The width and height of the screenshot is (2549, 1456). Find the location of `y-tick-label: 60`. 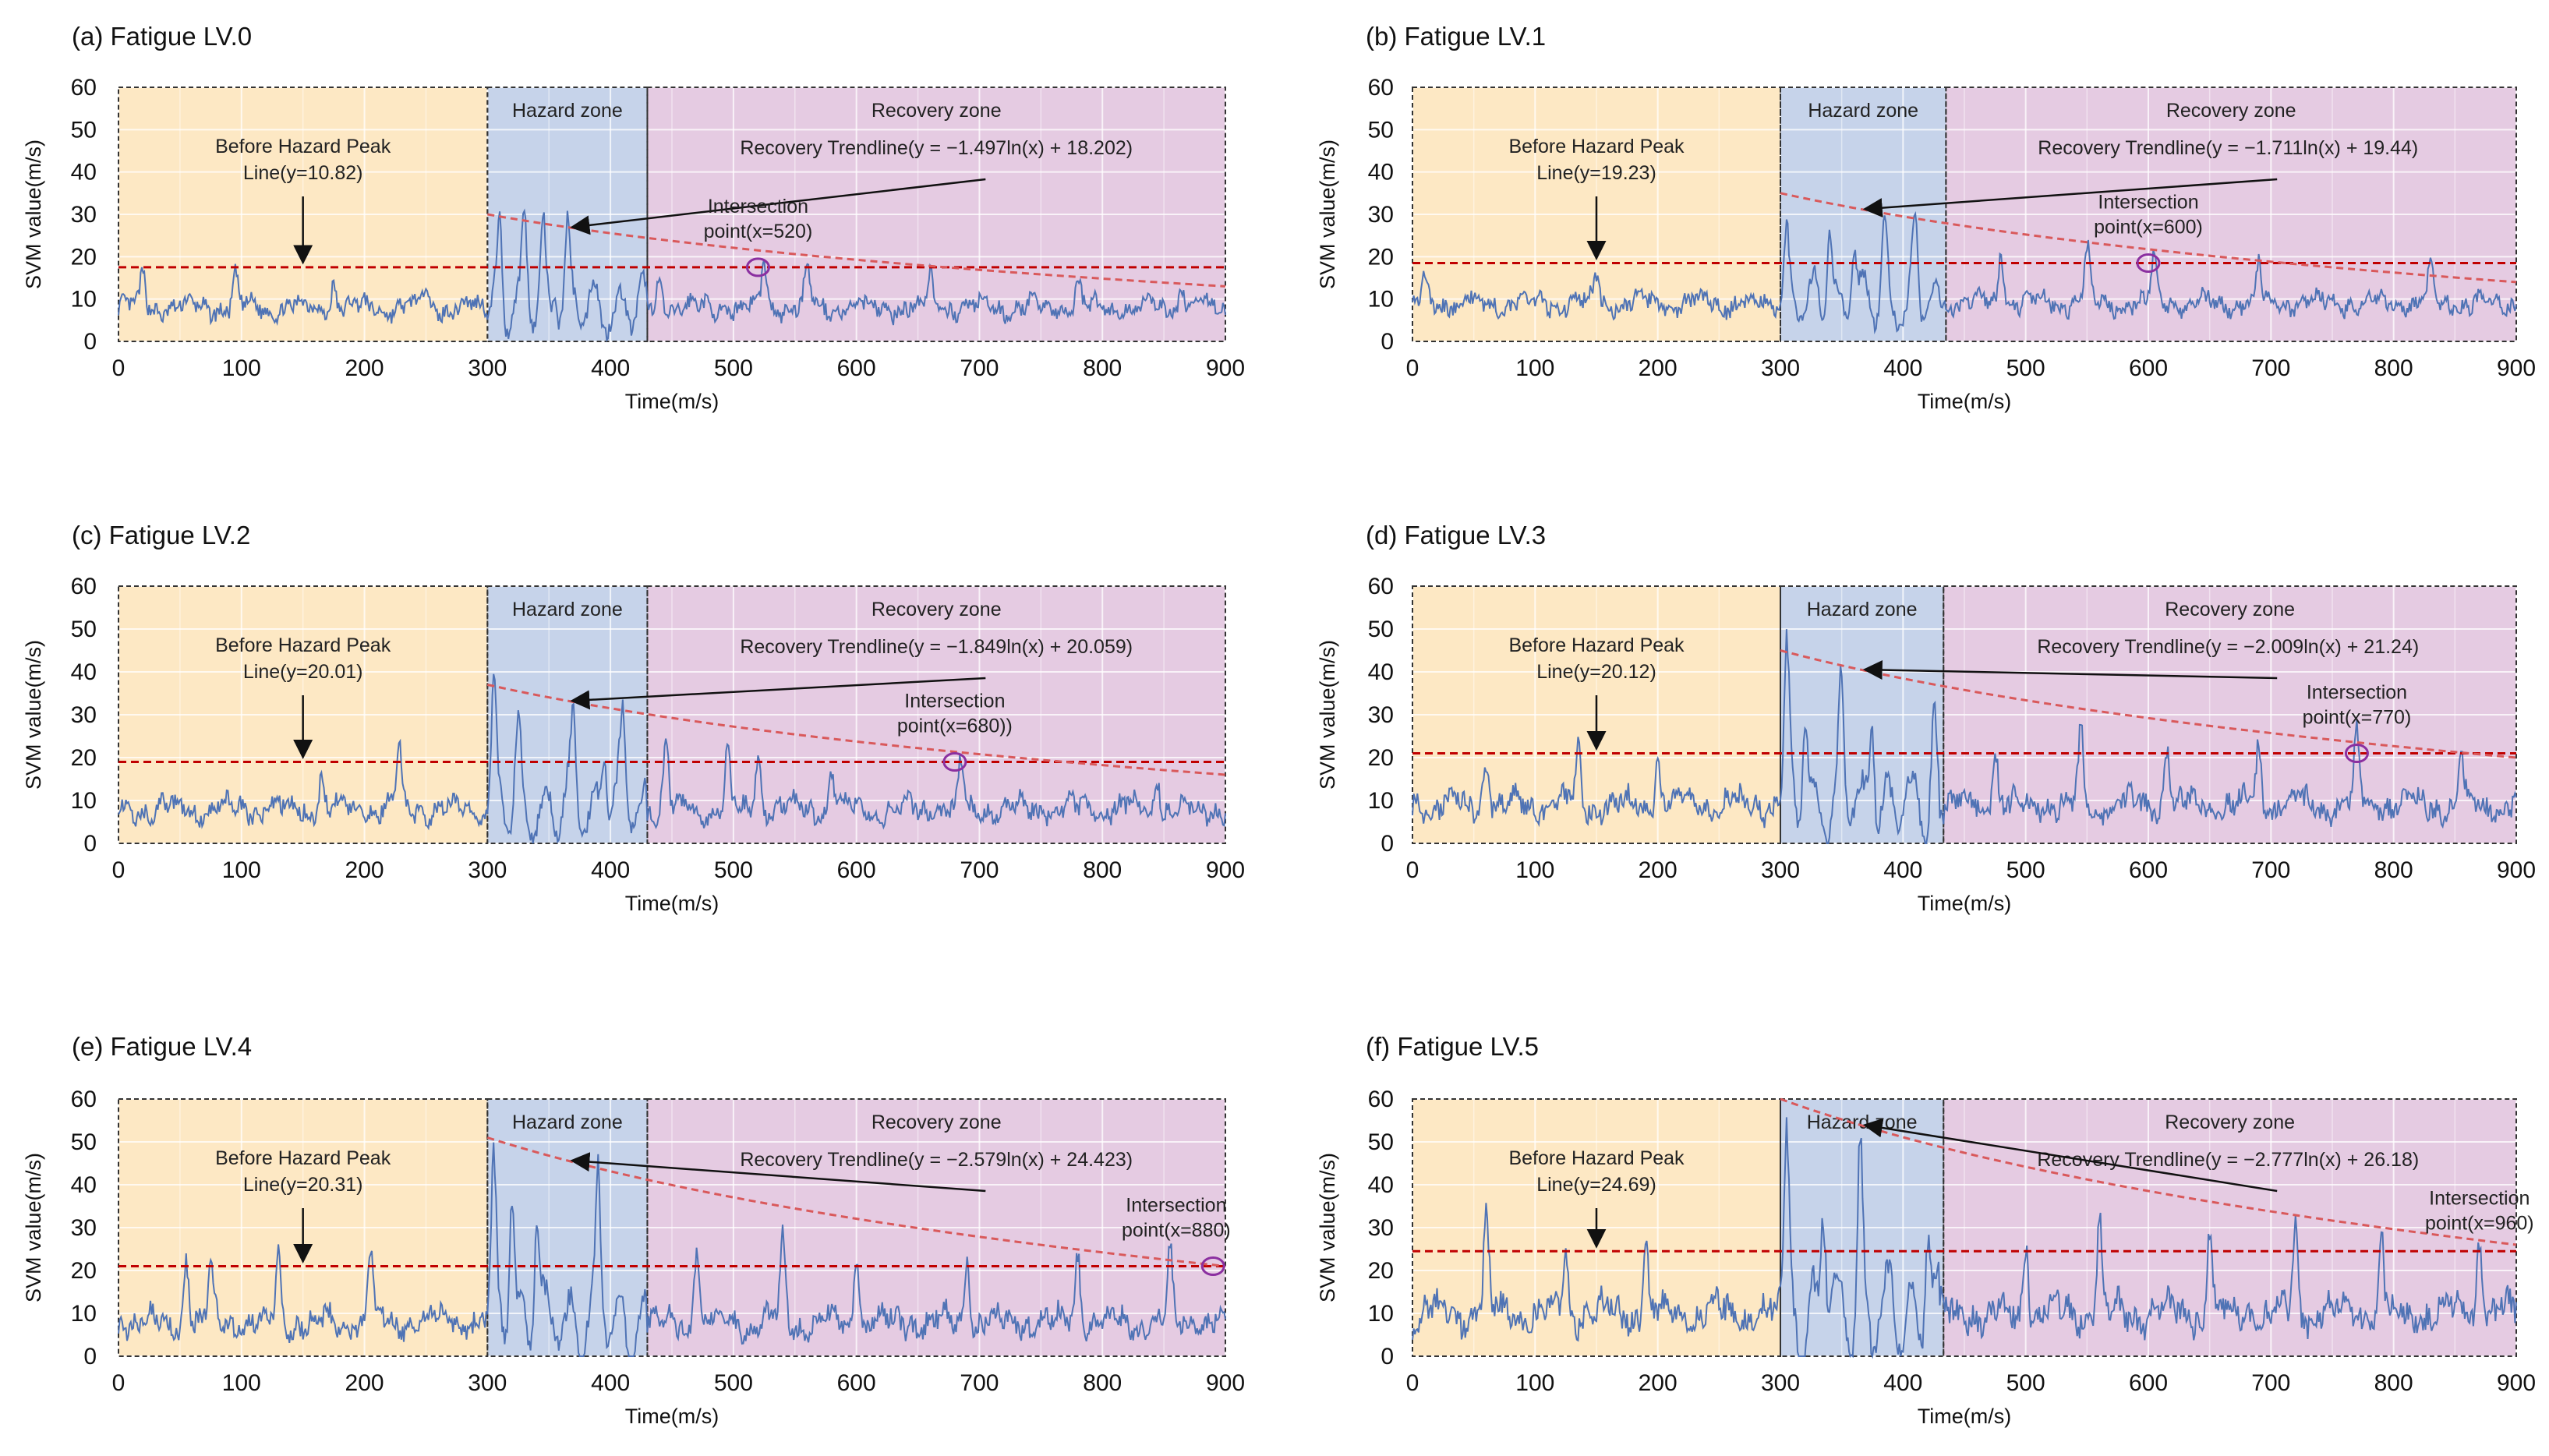

y-tick-label: 60 is located at coordinates (84, 88).